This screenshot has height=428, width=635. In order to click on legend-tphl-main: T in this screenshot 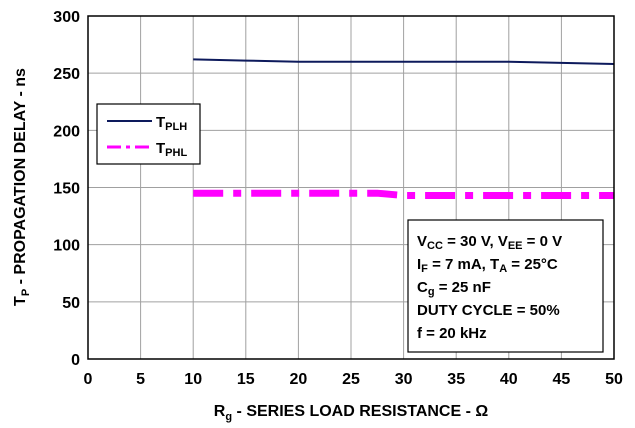, I will do `click(160, 148)`.